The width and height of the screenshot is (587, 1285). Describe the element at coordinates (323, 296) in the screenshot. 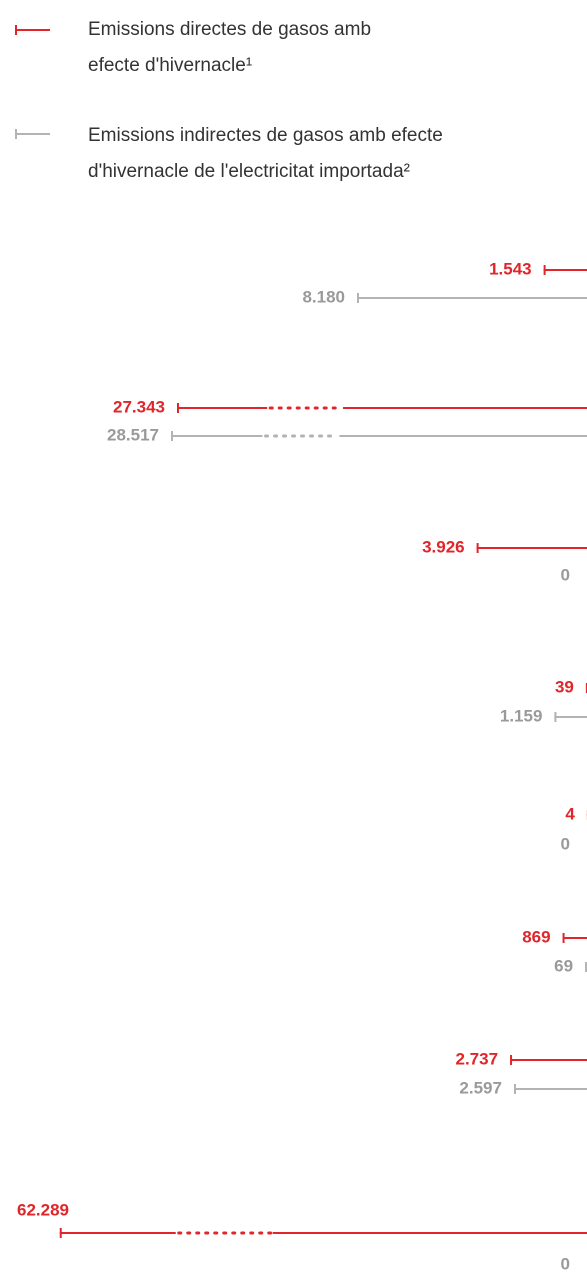

I see `value-label: 8.180` at that location.